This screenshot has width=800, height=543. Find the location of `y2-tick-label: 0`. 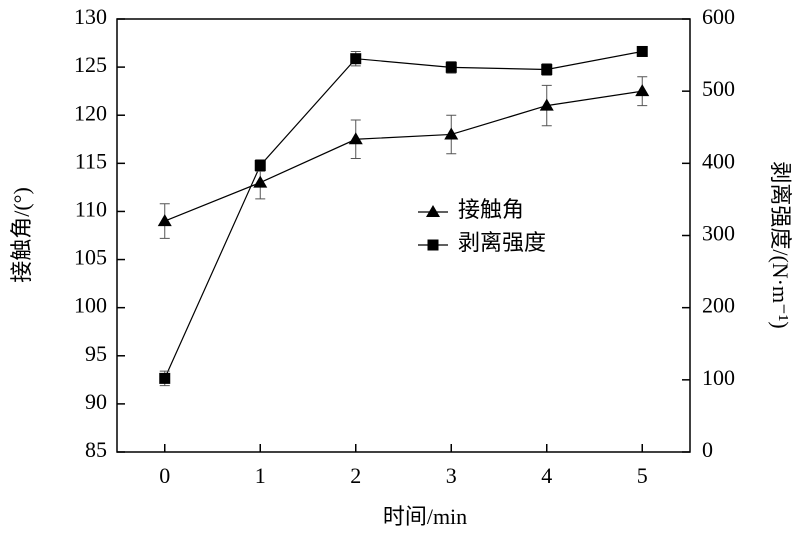

y2-tick-label: 0 is located at coordinates (707, 449).